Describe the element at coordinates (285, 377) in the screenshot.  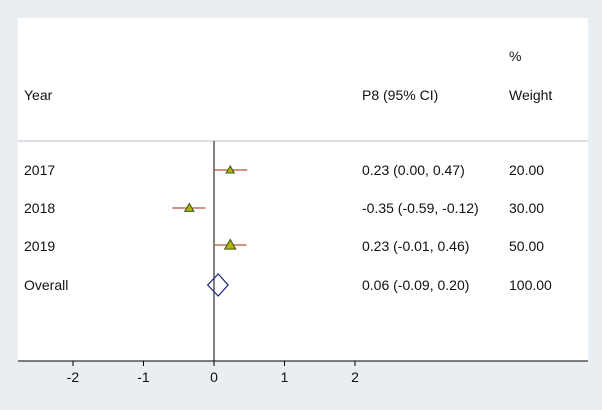
I see `x-tick-label: 1` at that location.